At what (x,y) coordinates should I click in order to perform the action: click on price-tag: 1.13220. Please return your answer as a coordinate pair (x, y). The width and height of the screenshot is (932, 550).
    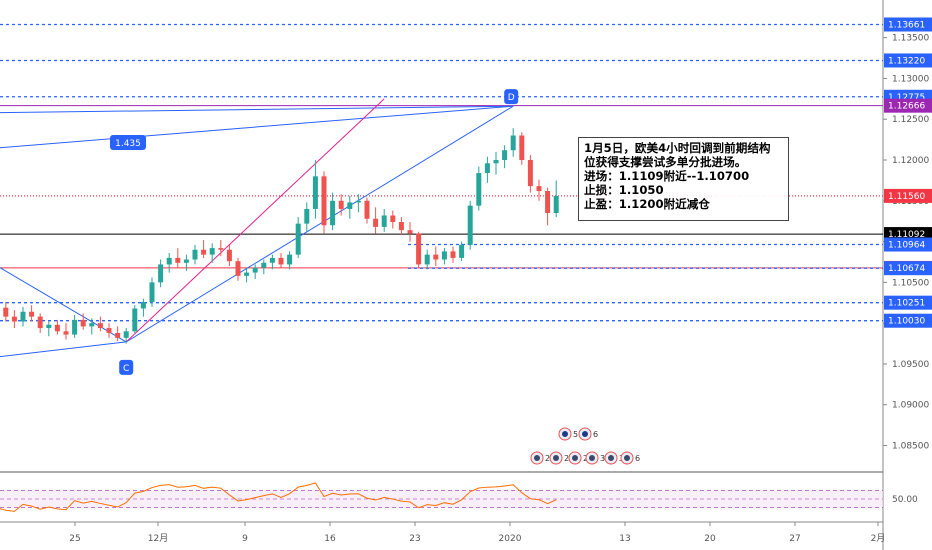
    Looking at the image, I should click on (908, 60).